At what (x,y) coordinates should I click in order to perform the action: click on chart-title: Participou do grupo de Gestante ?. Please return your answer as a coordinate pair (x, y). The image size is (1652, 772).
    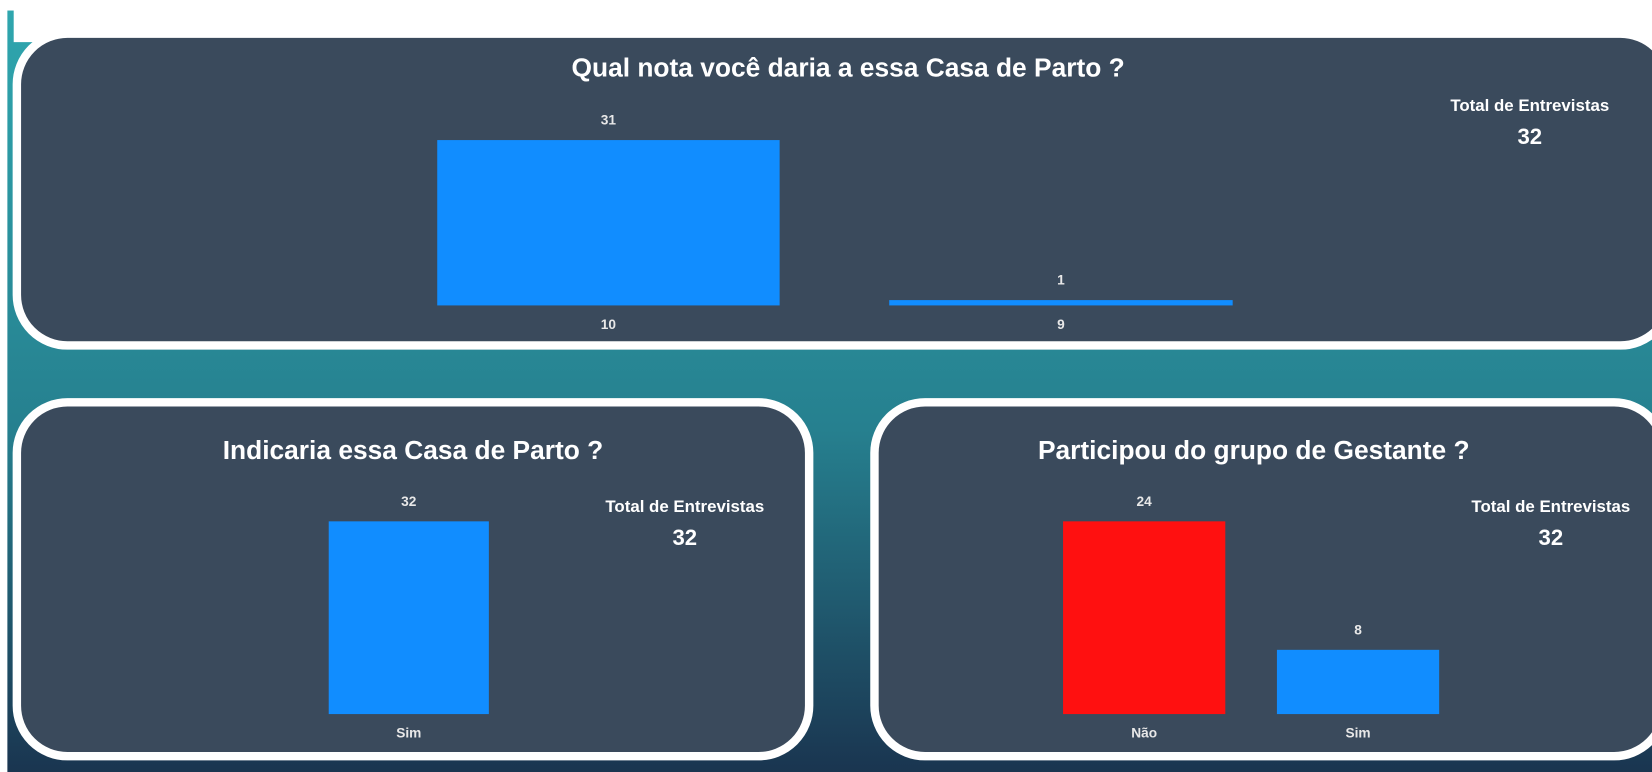
    Looking at the image, I should click on (1254, 450).